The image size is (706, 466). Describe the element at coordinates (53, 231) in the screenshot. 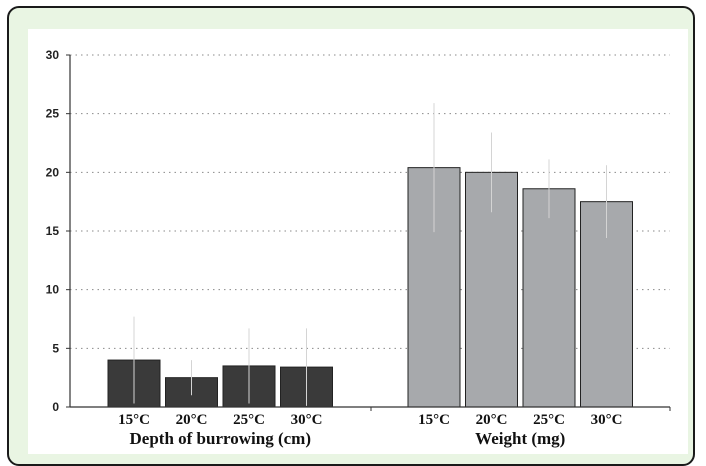

I see `y-tick-label: 15` at that location.